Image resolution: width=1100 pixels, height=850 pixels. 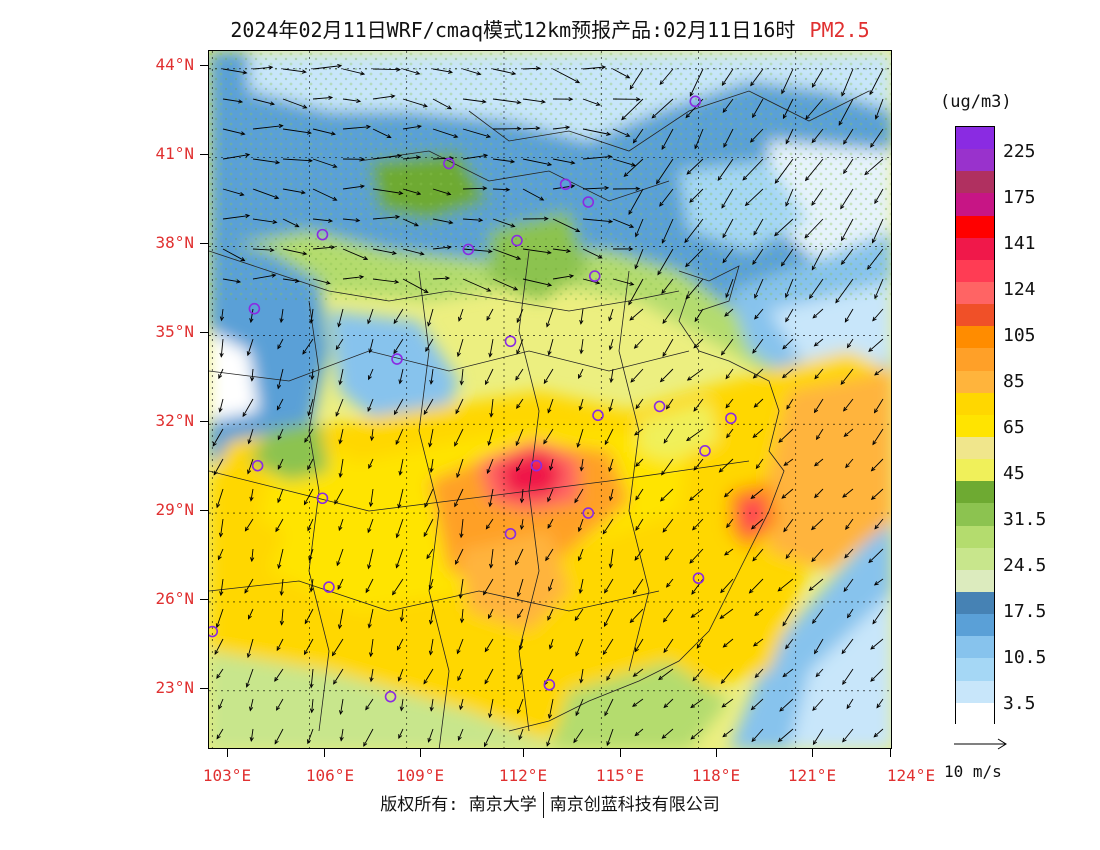 I want to click on lon-tick, so click(x=812, y=753).